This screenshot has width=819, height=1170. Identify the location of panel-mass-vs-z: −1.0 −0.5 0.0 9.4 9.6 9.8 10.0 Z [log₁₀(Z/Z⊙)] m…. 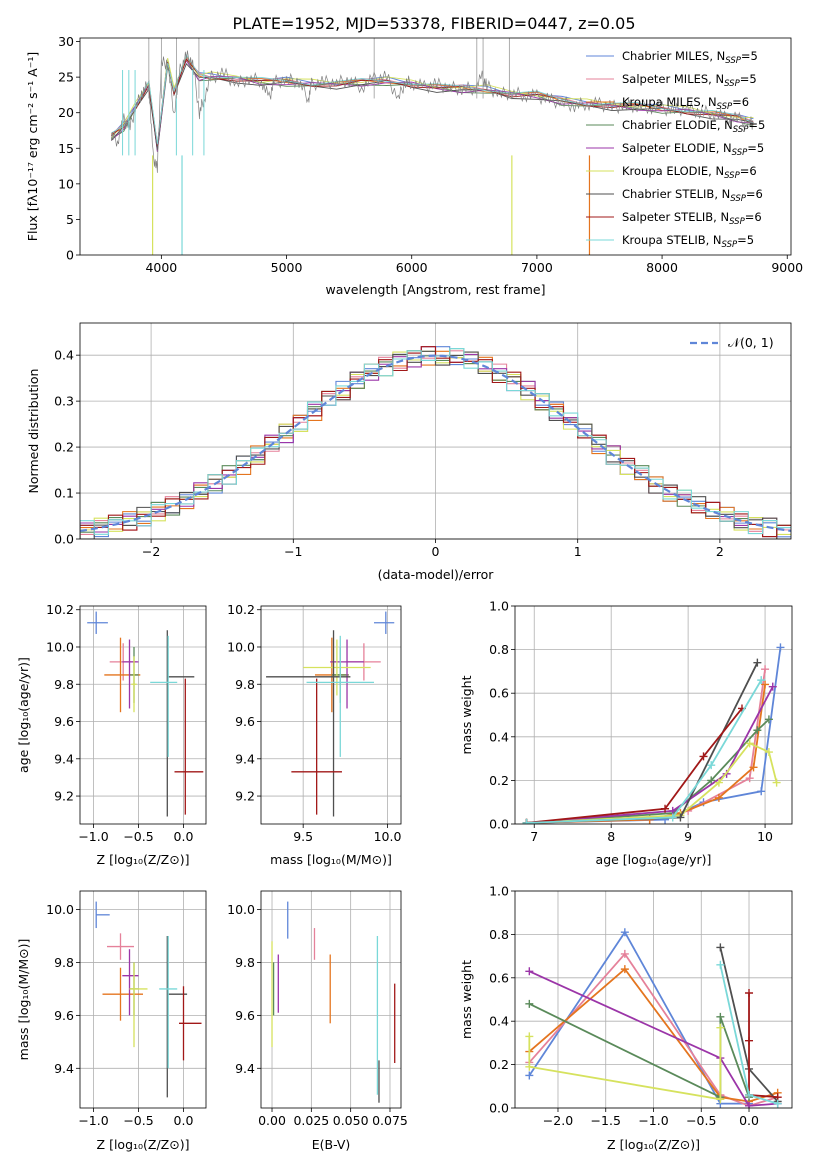
(111, 1021).